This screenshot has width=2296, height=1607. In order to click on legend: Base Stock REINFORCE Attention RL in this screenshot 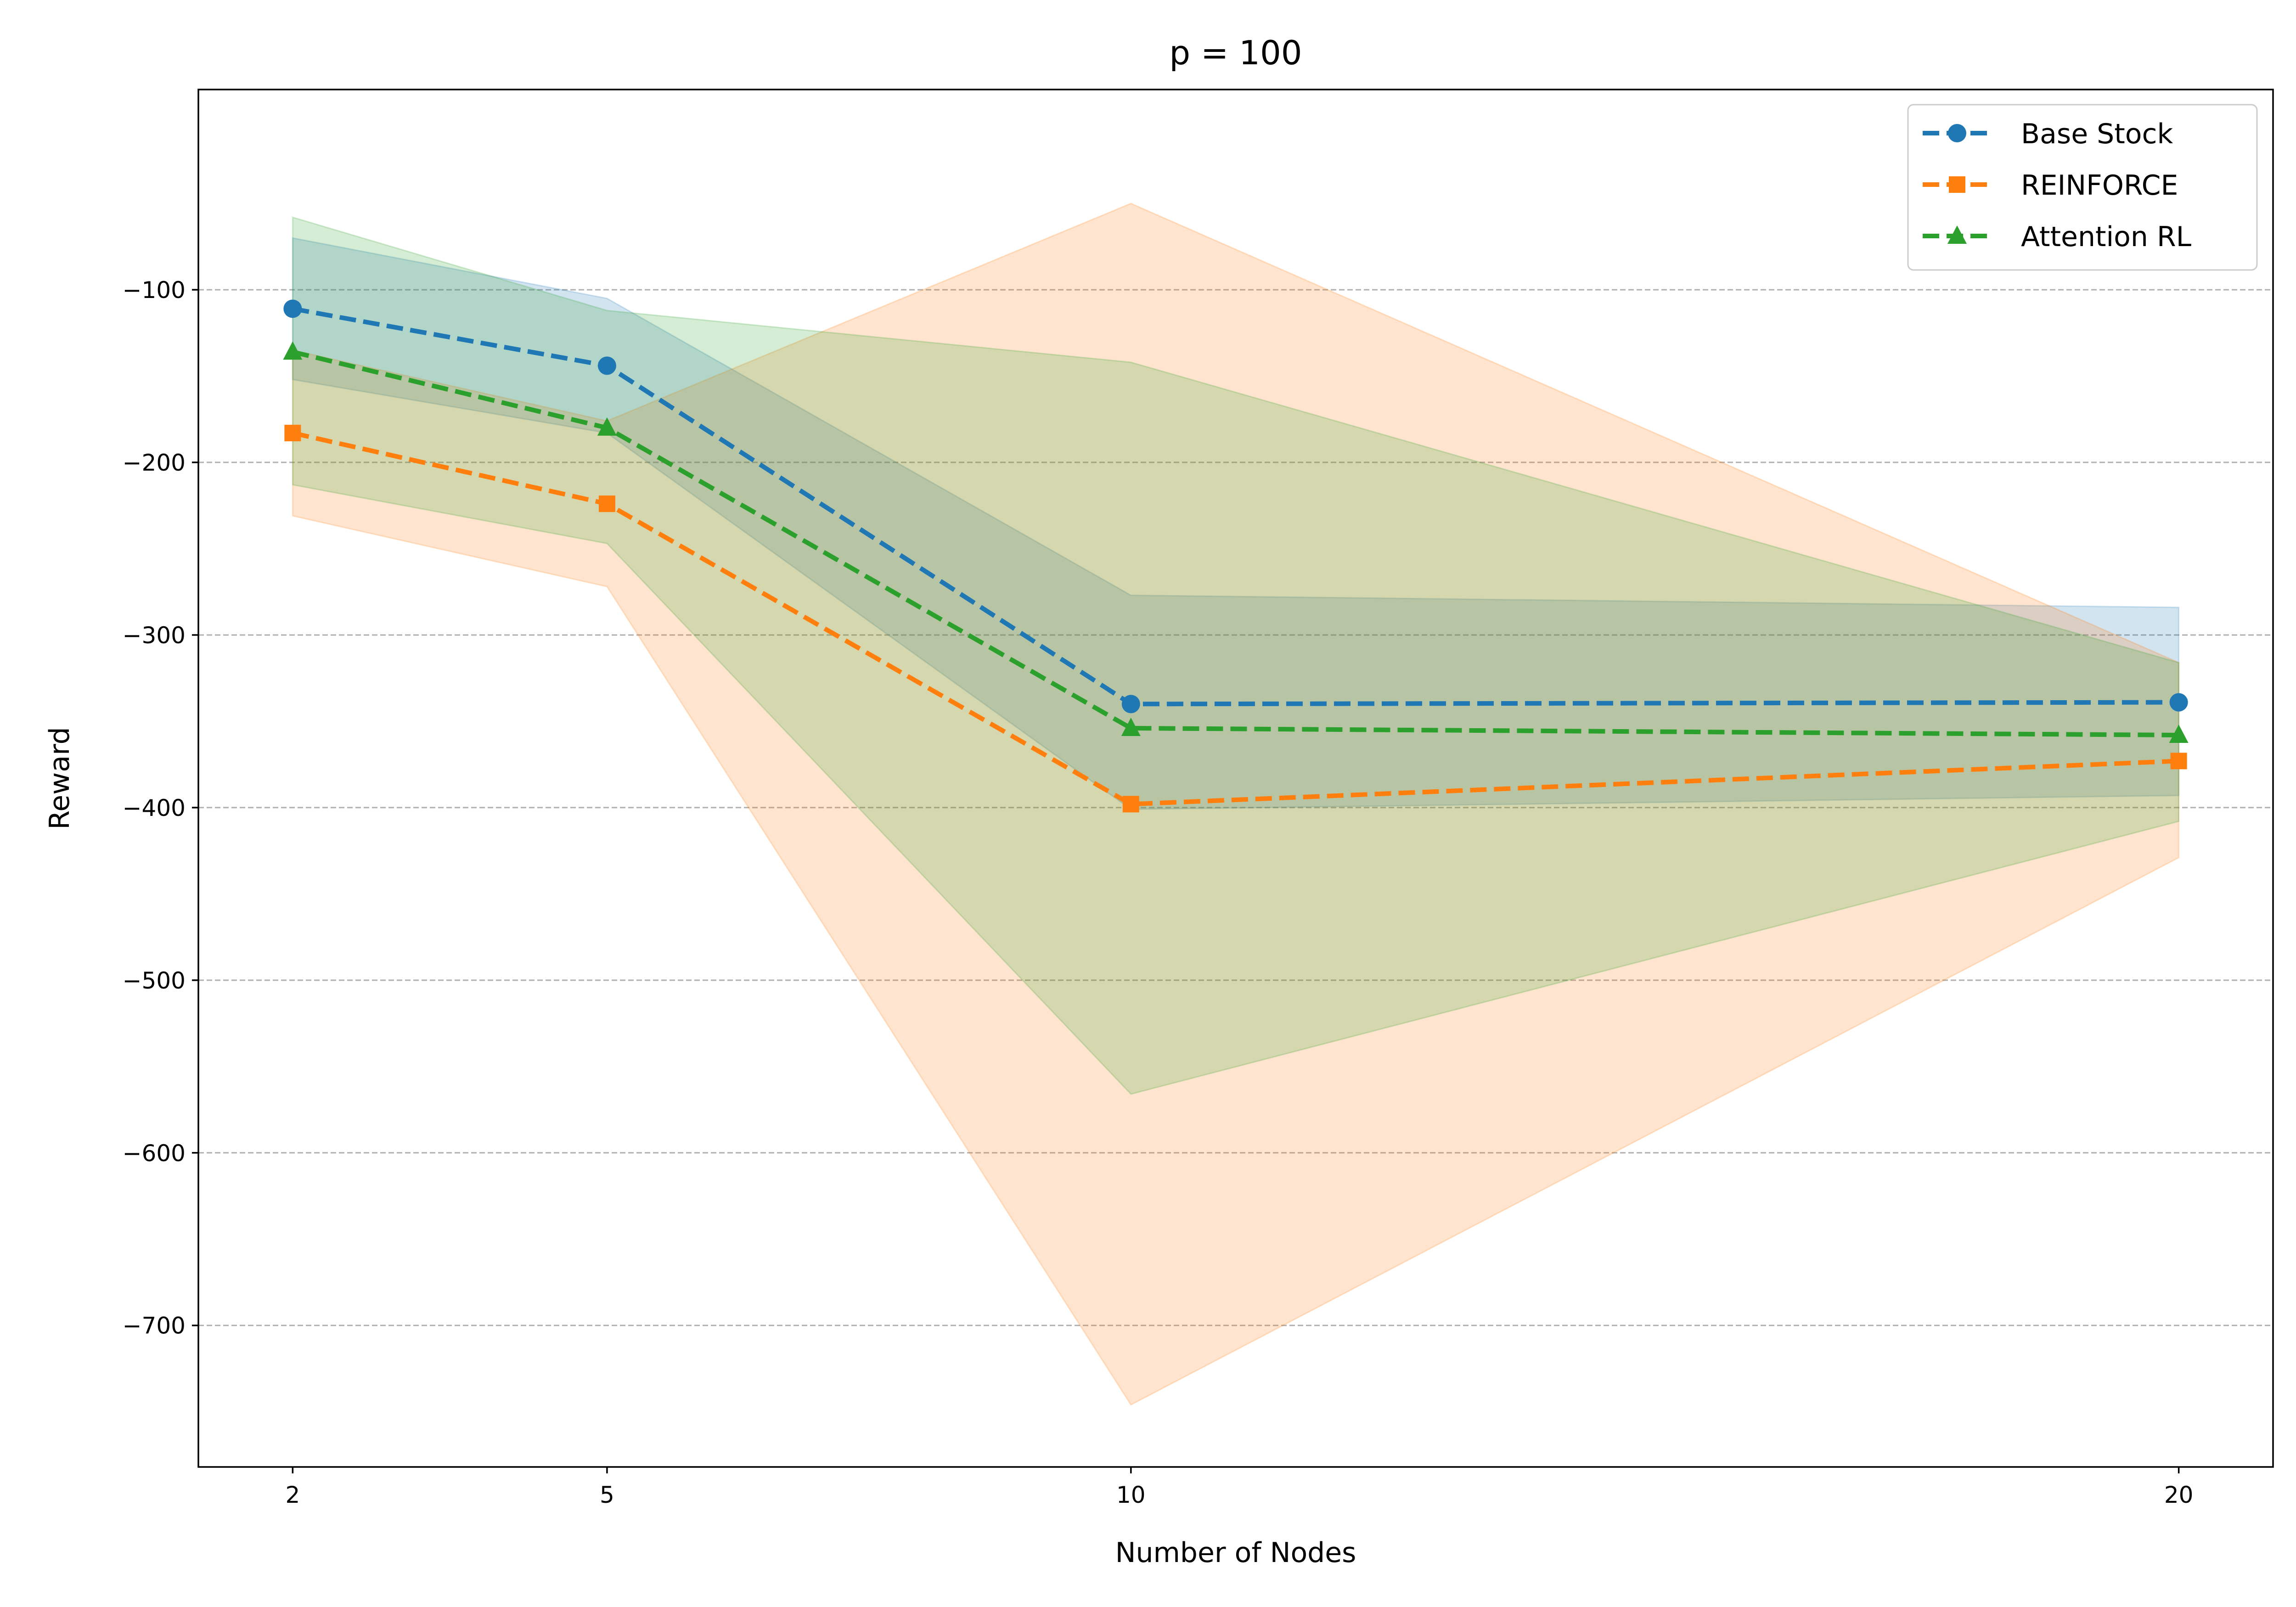, I will do `click(2082, 187)`.